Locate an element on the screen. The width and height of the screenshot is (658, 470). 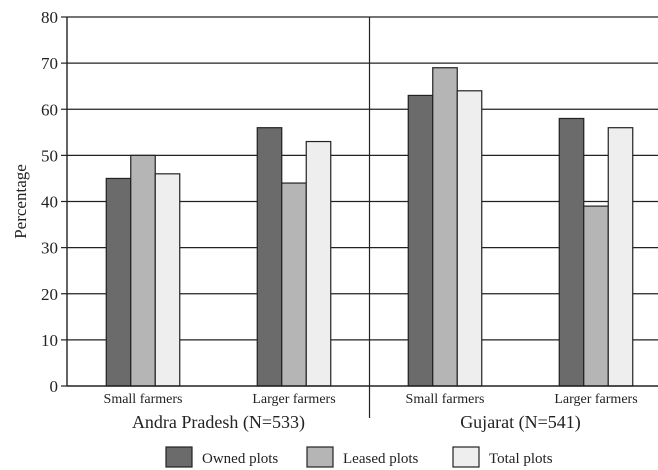
group-label: Gujarat (N=541) is located at coordinates (520, 422).